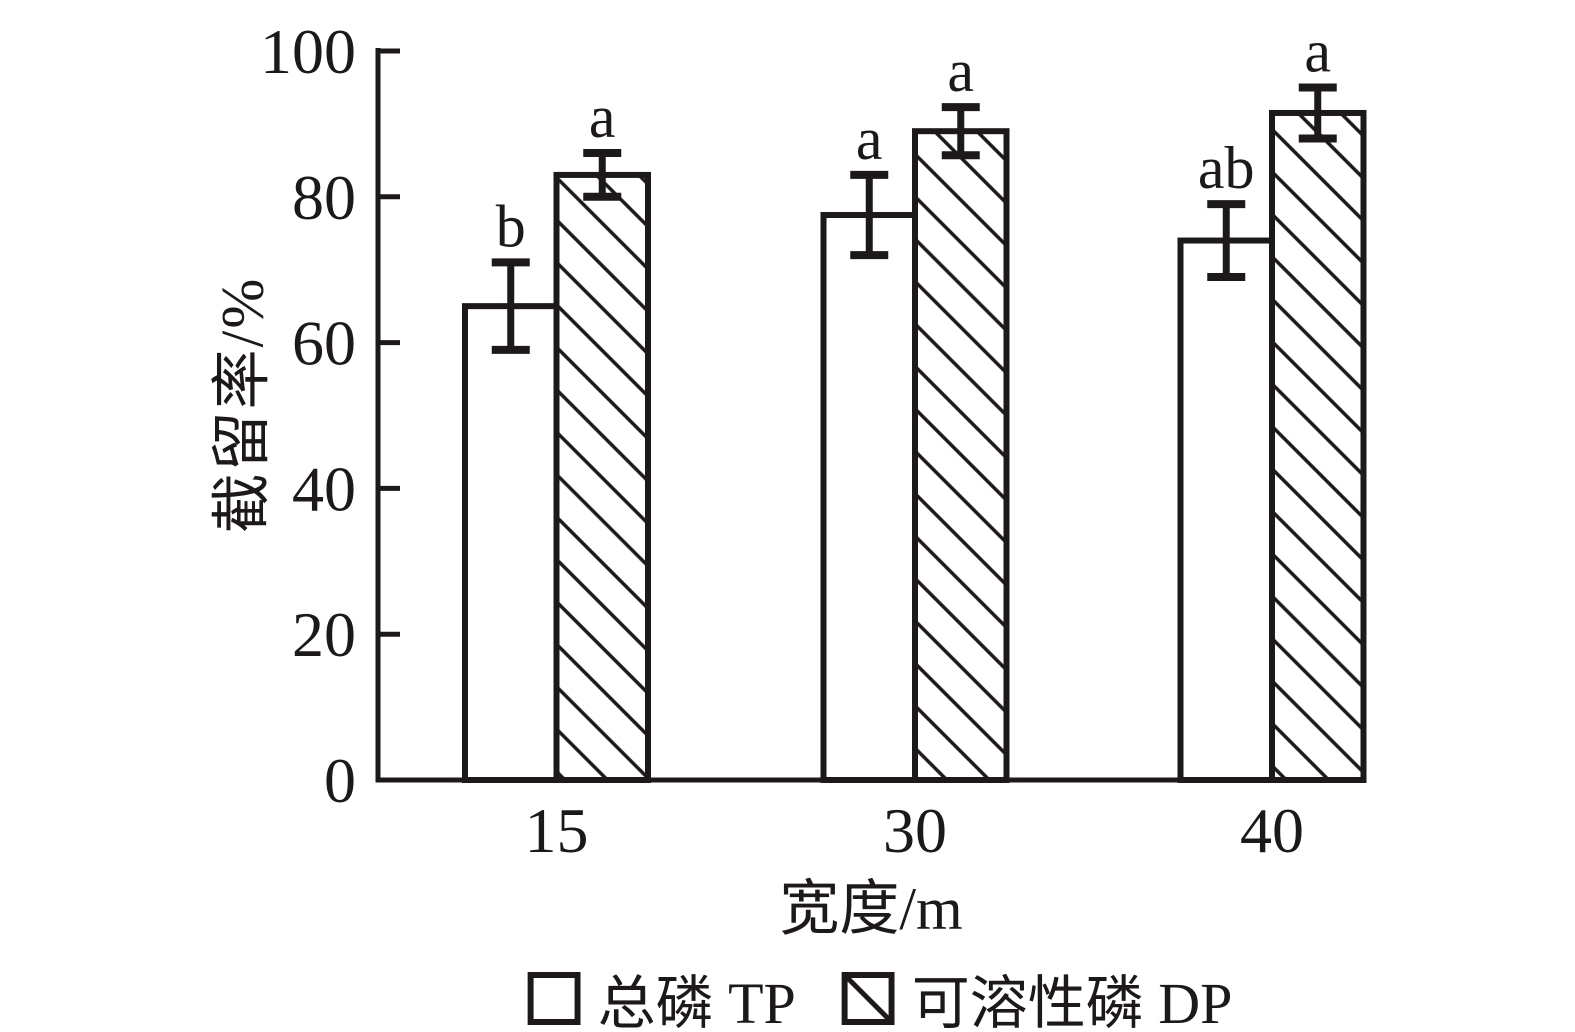 This screenshot has height=1032, width=1575. Describe the element at coordinates (1317, 51) in the screenshot. I see `sig-label-dp-40: a` at that location.